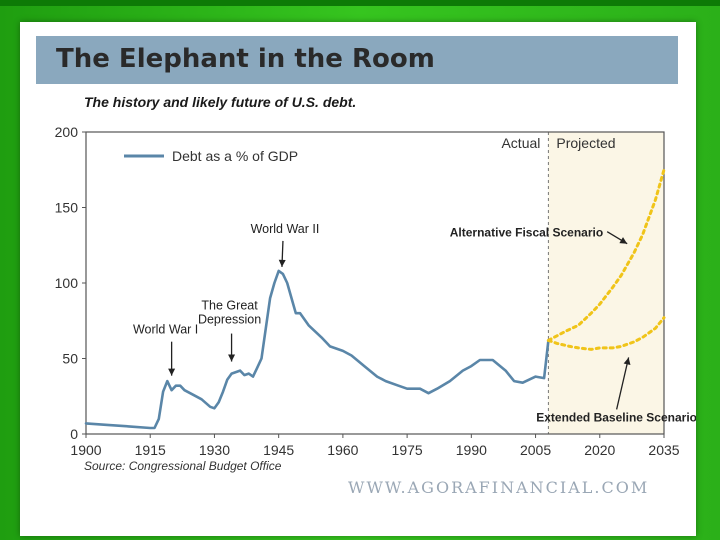  I want to click on x-tick-label: 2020, so click(599, 450).